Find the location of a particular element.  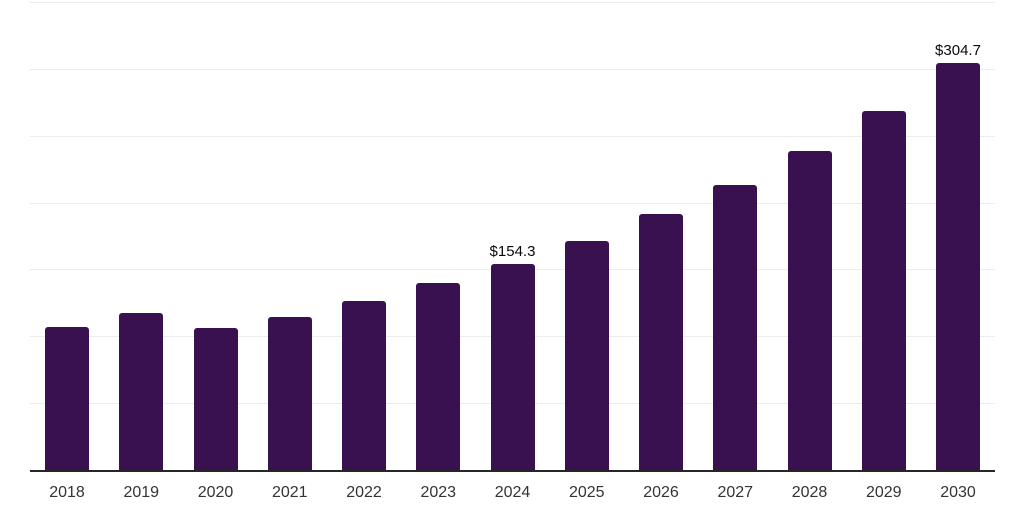

bar-2022 is located at coordinates (364, 385).